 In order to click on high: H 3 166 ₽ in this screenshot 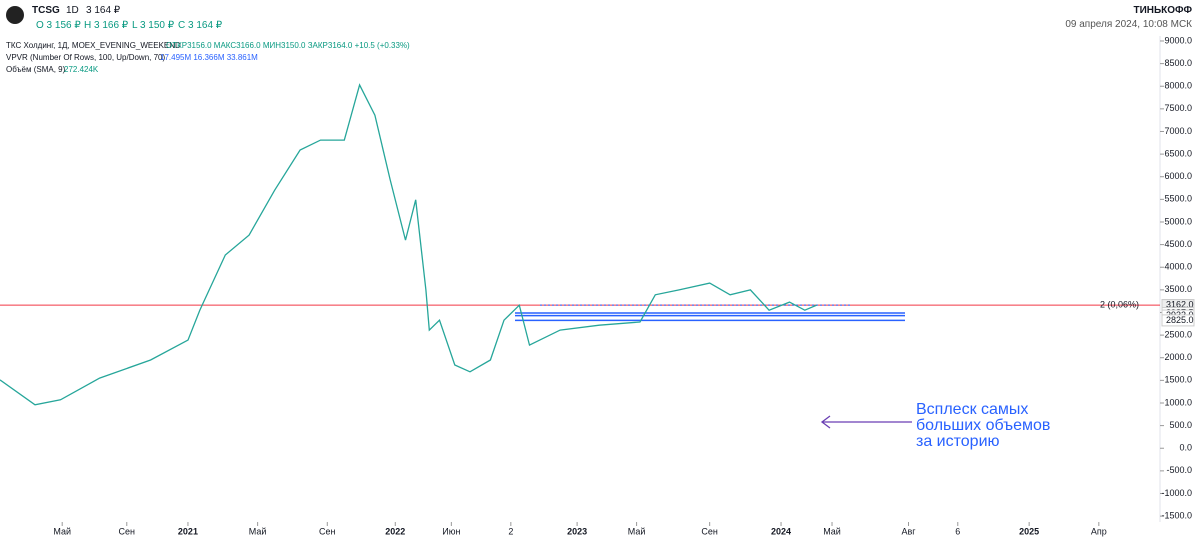, I will do `click(106, 25)`.